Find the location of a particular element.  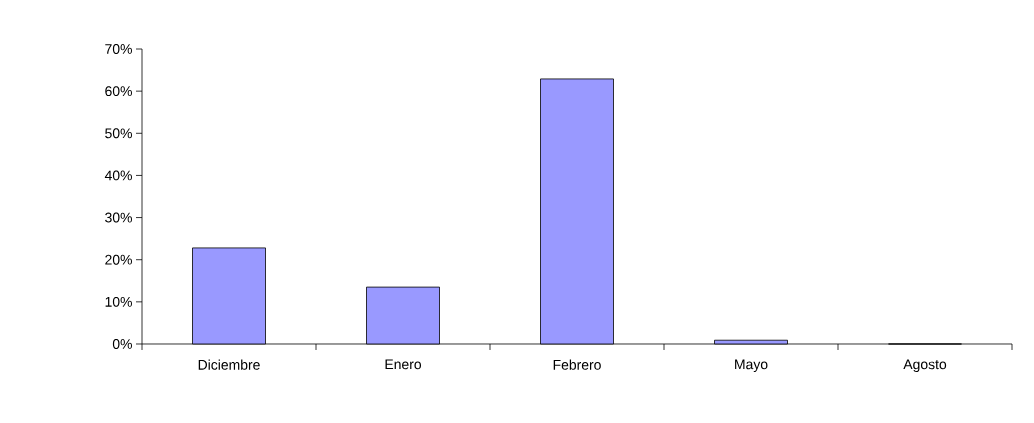

y-tick-label: 60% is located at coordinates (118, 91).